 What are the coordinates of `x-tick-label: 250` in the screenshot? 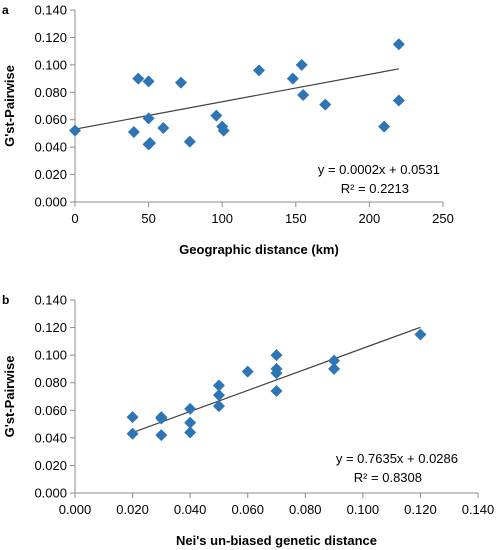 It's located at (443, 218).